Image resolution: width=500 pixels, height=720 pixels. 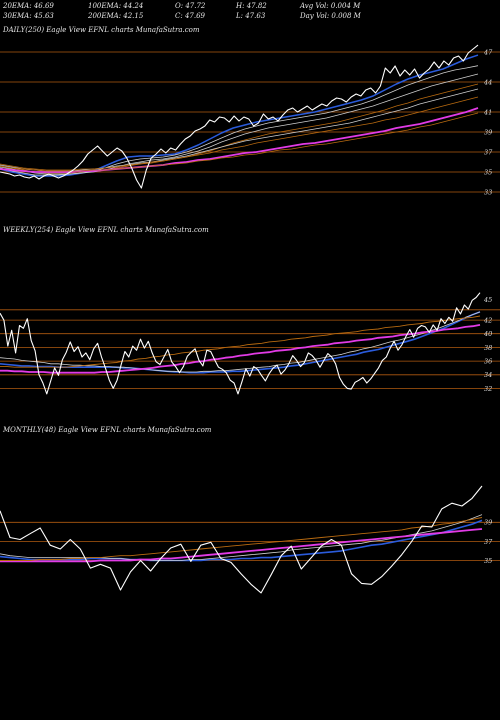 What do you see at coordinates (488, 132) in the screenshot?
I see `daily-y-tick-label: 39` at bounding box center [488, 132].